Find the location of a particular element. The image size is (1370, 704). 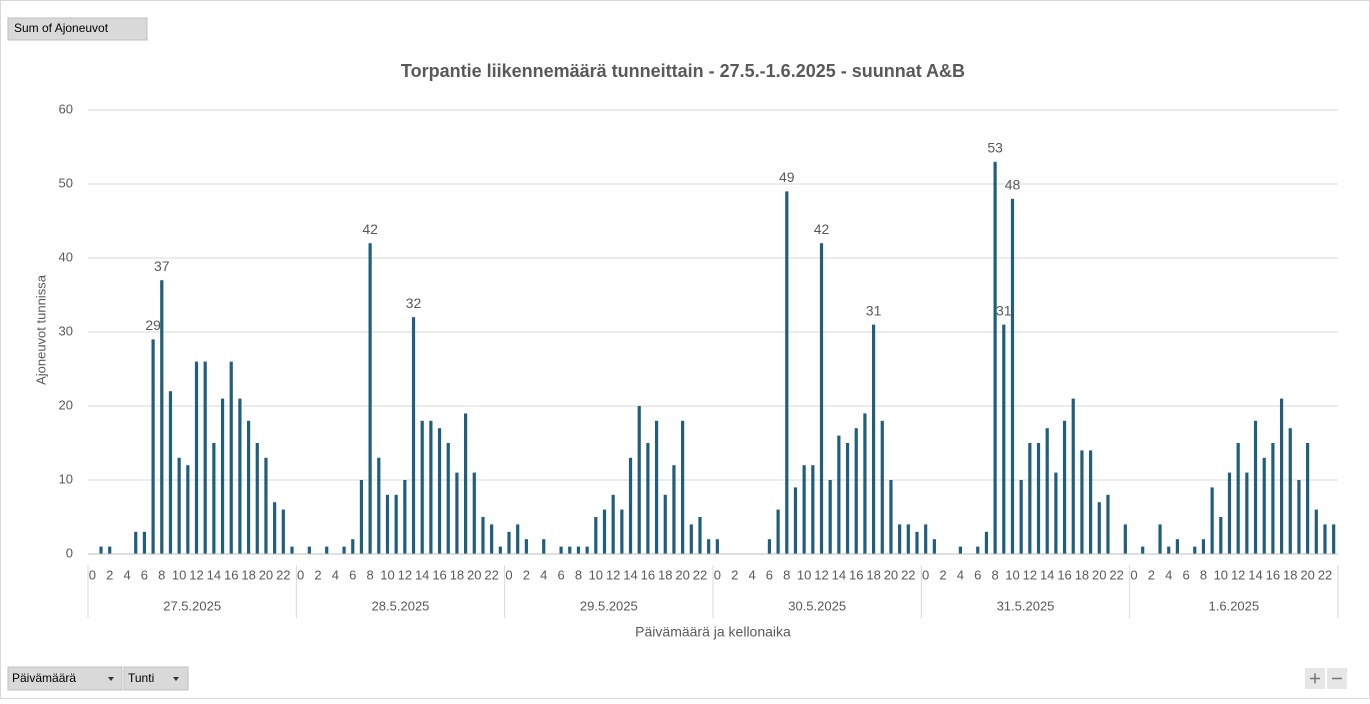

plus-icon is located at coordinates (1315, 678).